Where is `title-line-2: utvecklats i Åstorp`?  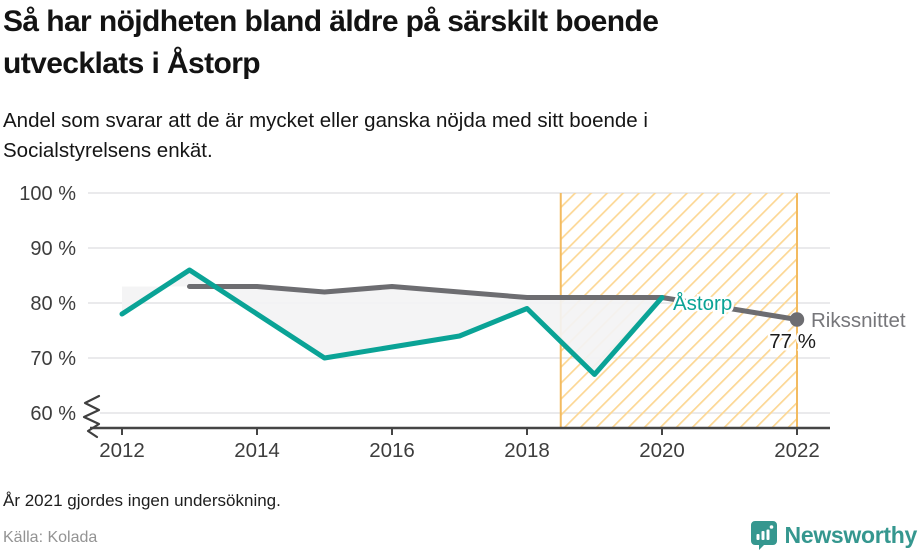 title-line-2: utvecklats i Åstorp is located at coordinates (132, 63).